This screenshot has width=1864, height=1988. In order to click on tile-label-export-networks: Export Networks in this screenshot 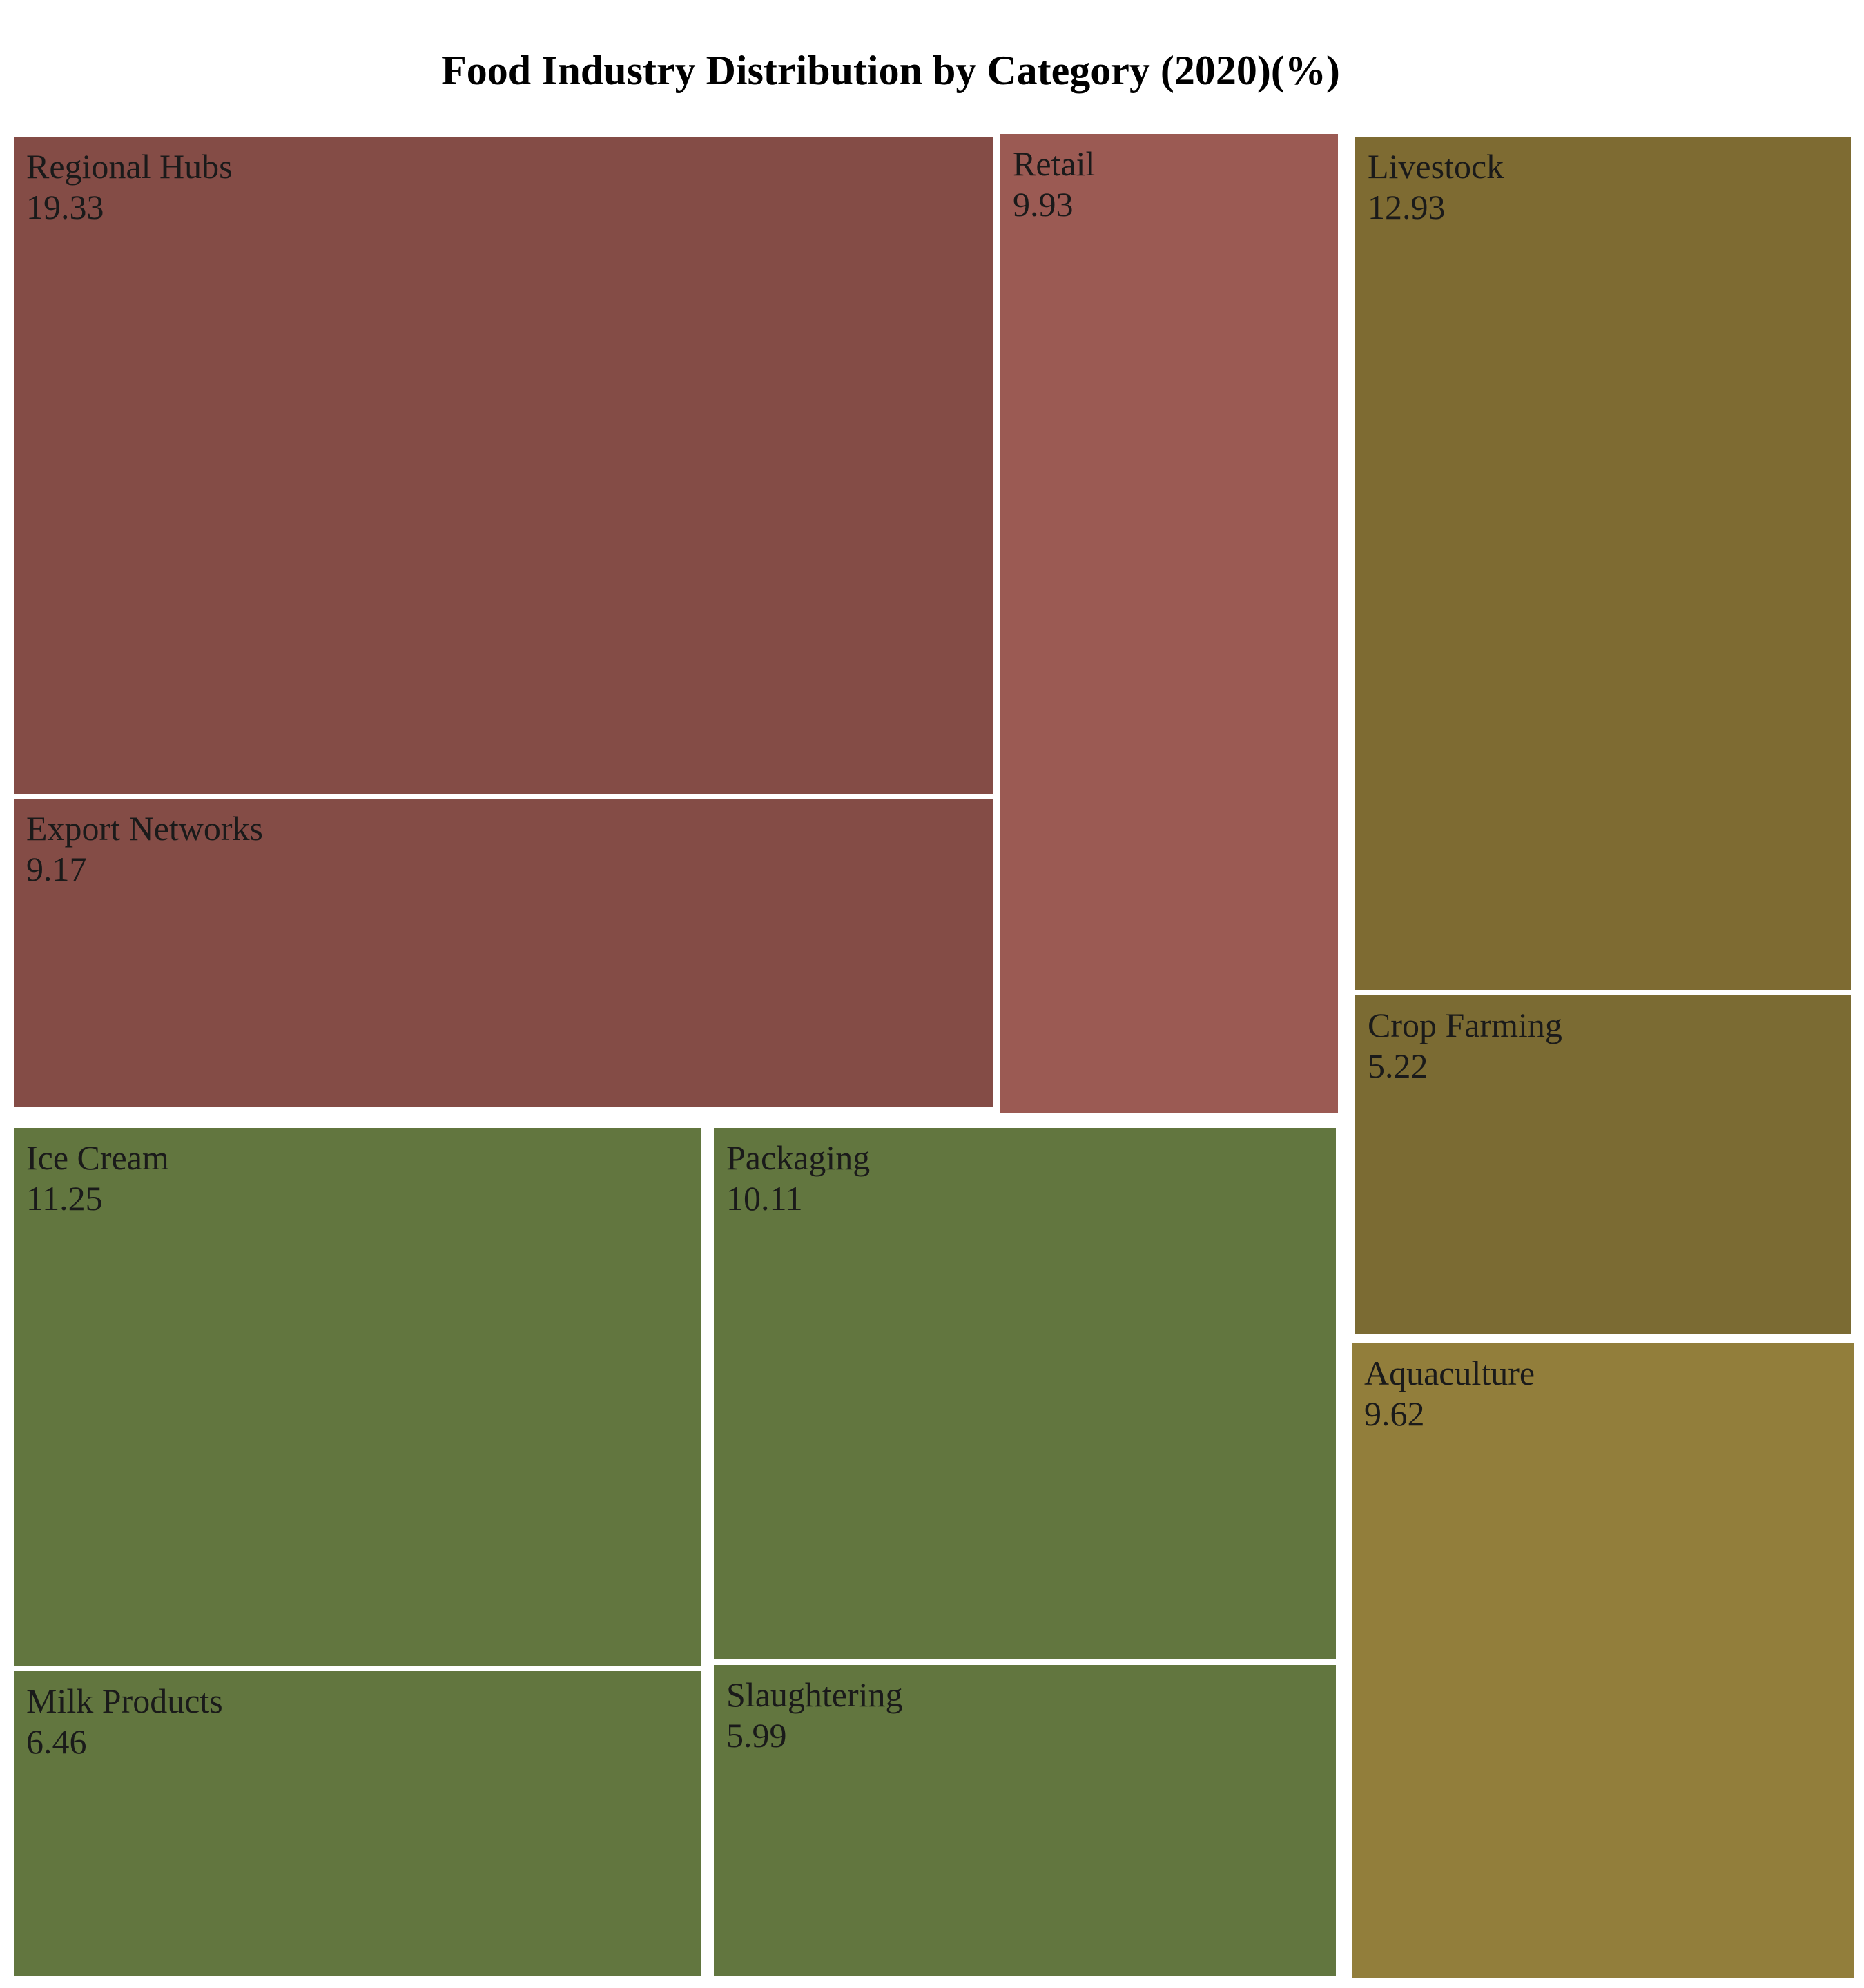, I will do `click(145, 828)`.